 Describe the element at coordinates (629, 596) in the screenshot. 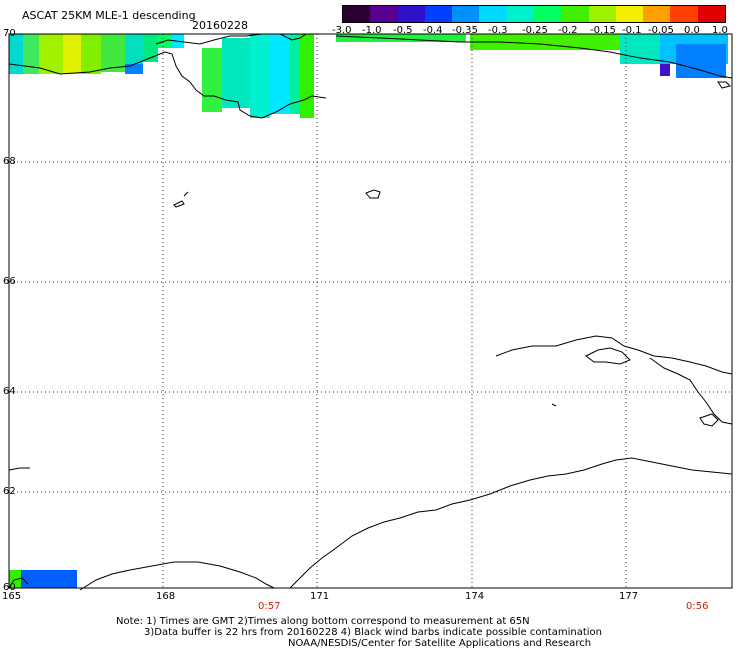

I see `lon-label: 177` at that location.